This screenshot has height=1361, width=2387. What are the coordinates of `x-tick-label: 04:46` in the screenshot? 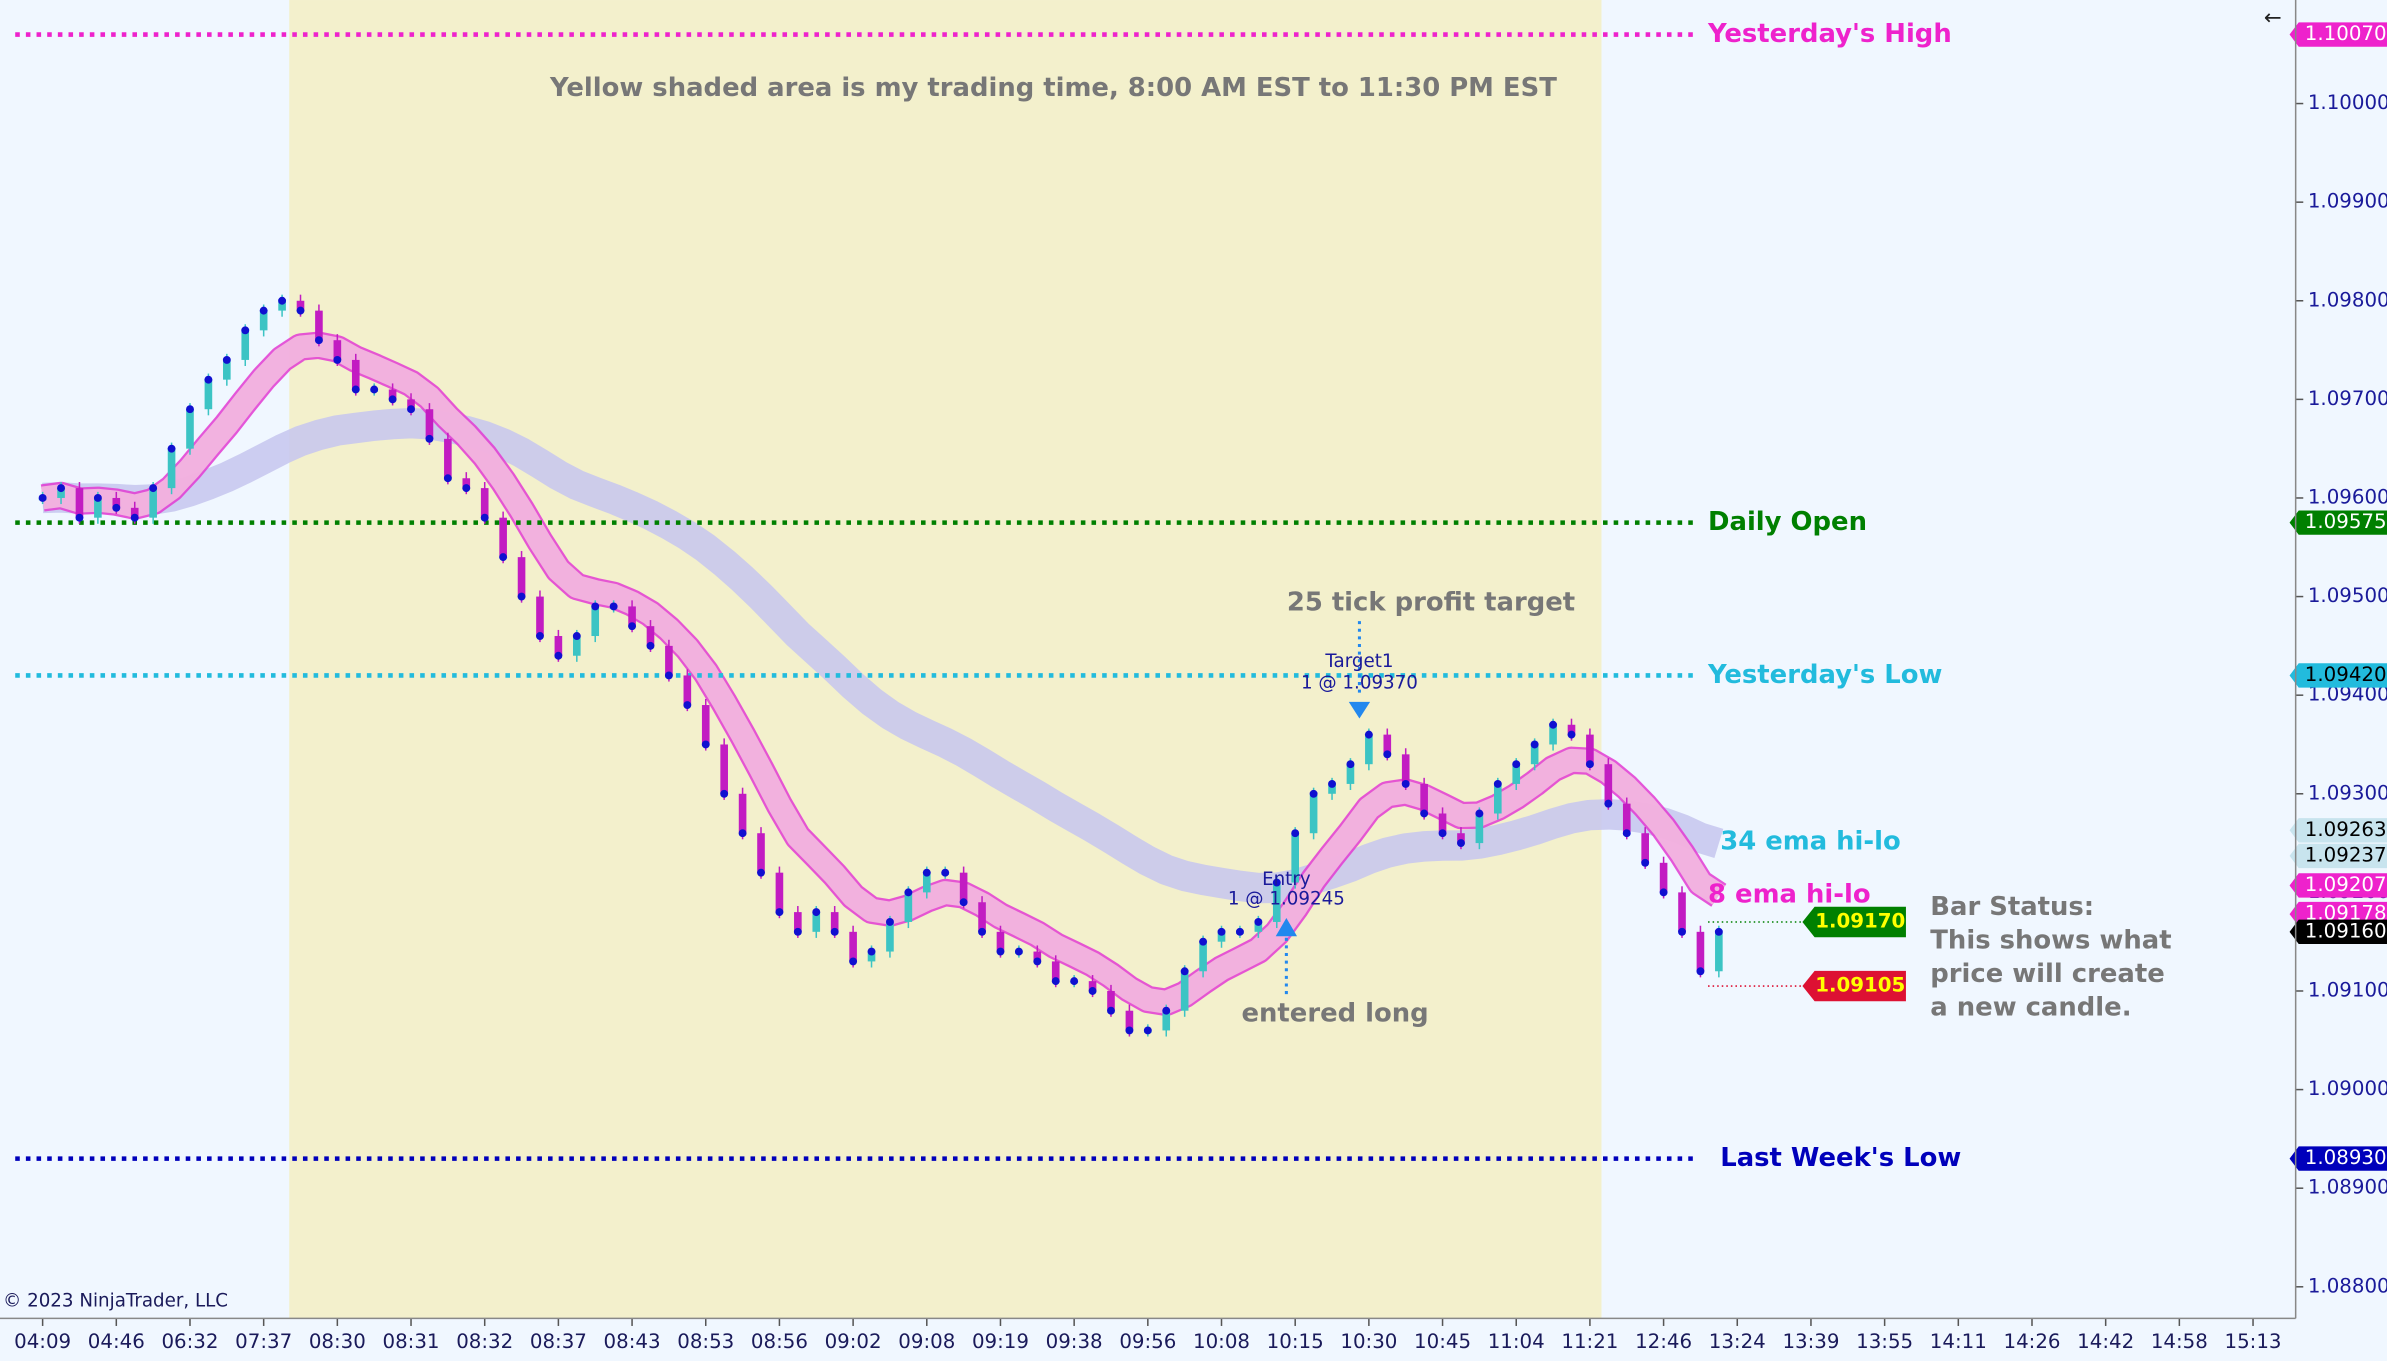 It's located at (116, 1341).